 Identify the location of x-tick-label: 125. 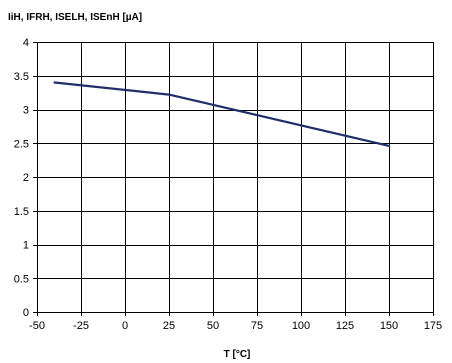
(345, 326).